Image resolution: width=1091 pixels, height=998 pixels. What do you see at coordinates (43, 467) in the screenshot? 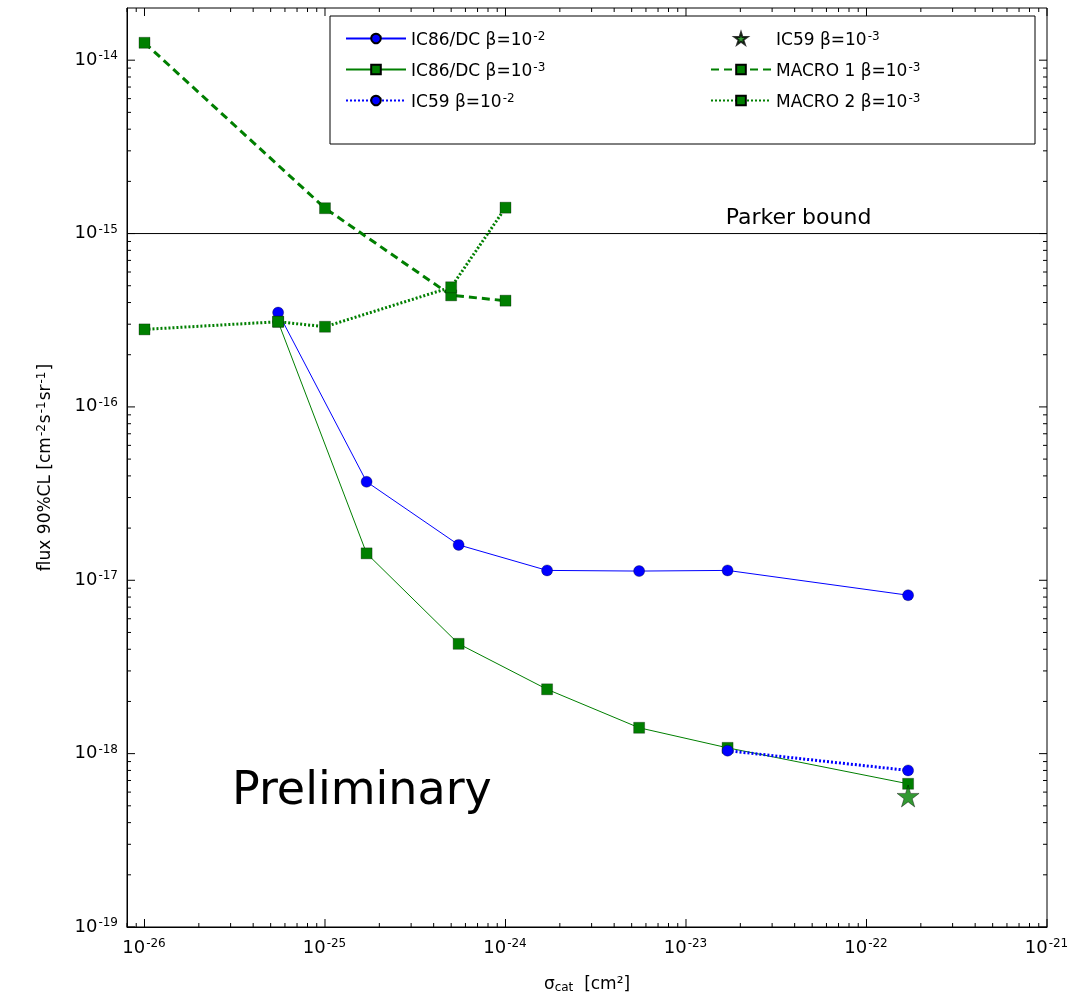
I see `y-axis-title: flux 90%CL [cm-2s-1sr-1]` at bounding box center [43, 467].